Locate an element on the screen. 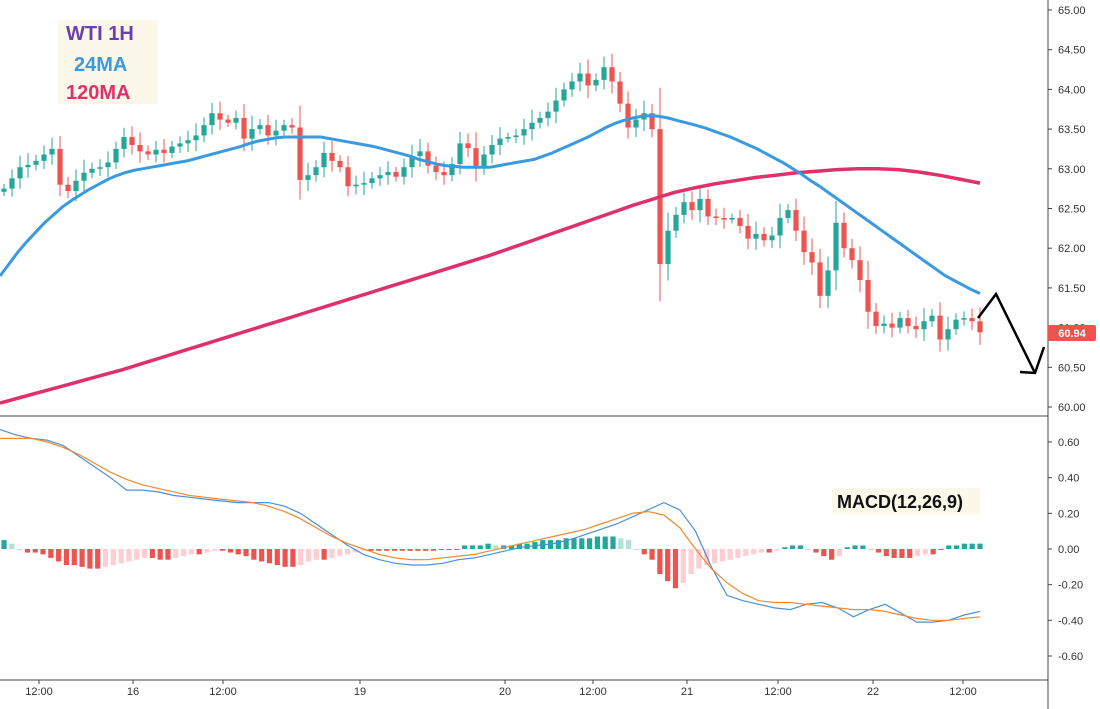 This screenshot has height=709, width=1100. price-tick-label: 60.00 is located at coordinates (1072, 408).